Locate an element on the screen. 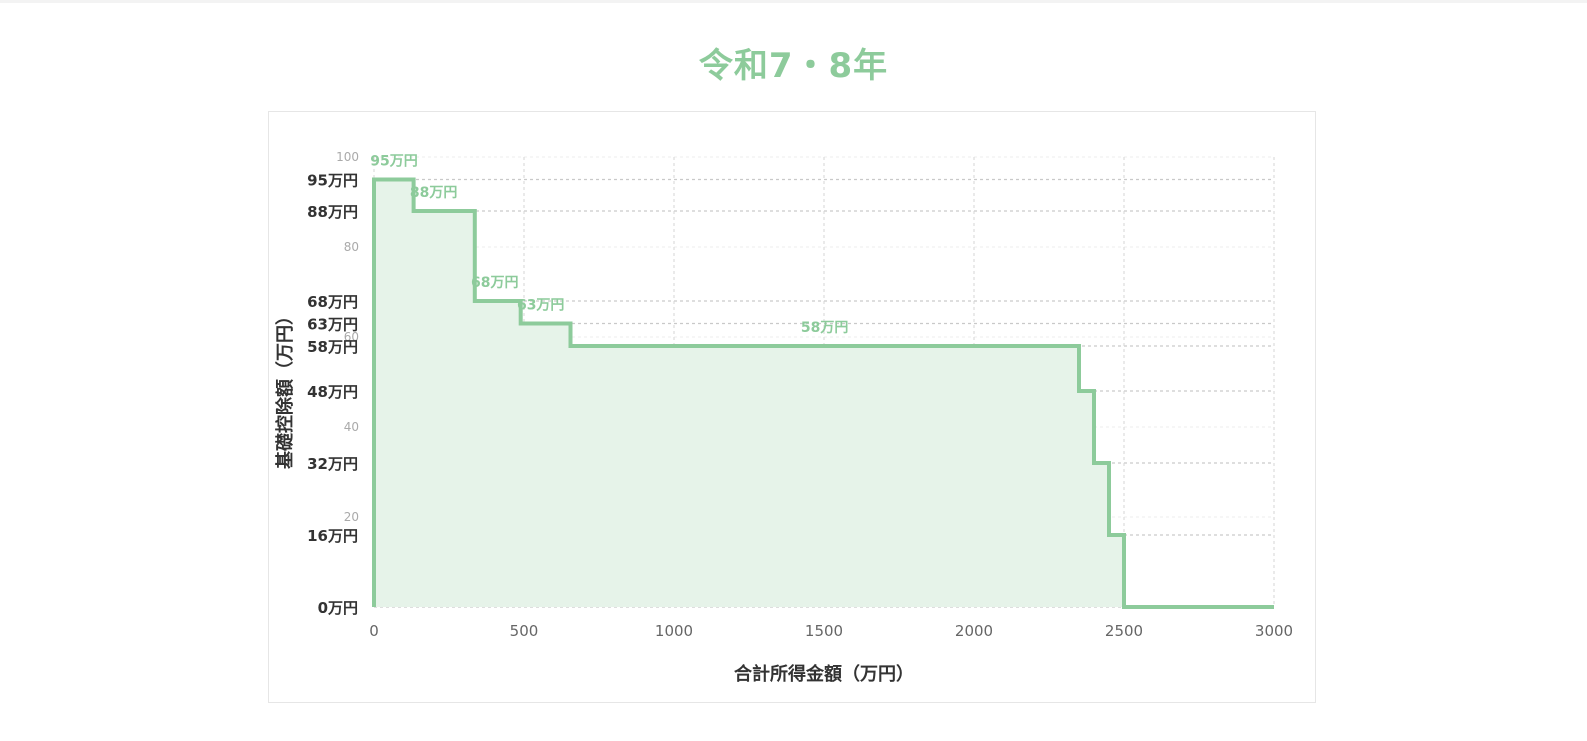 This screenshot has width=1587, height=741. y-level-label: 63万円 is located at coordinates (332, 325).